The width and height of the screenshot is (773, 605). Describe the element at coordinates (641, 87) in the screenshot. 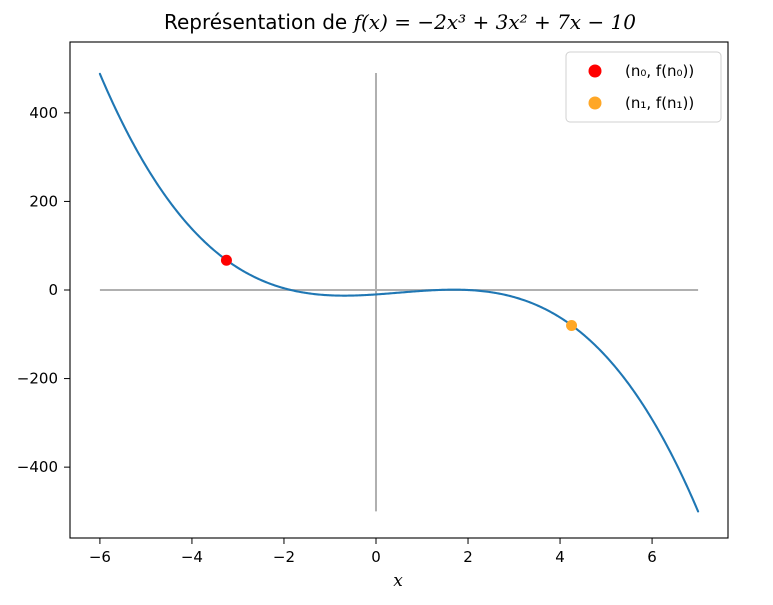

I see `legend-items: (n₀, f(n₀)) (n₁, f(n₁))` at that location.